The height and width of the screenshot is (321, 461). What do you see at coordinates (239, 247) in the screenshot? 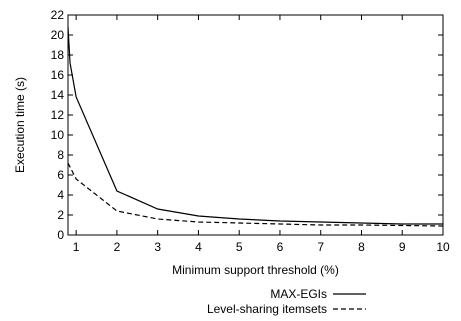
I see `x-tick-label: 5` at bounding box center [239, 247].